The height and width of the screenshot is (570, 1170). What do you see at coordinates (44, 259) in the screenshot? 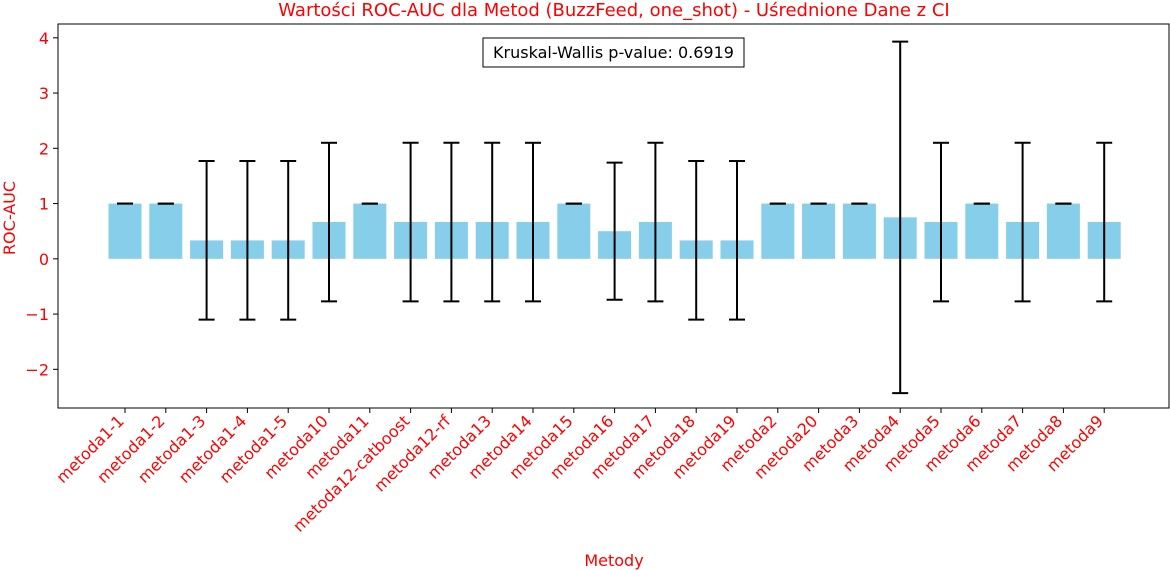
I see `y-tick-label: 0` at bounding box center [44, 259].